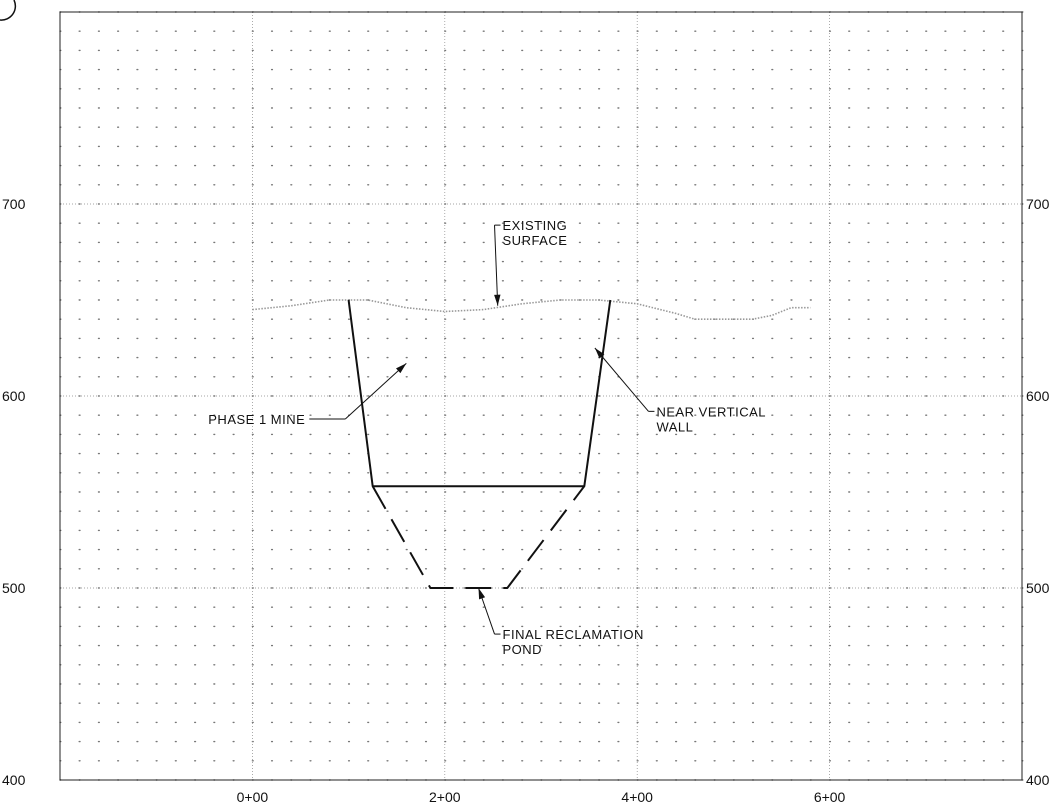 This screenshot has height=808, width=1062. What do you see at coordinates (535, 225) in the screenshot?
I see `annotation-text: EXISTING` at bounding box center [535, 225].